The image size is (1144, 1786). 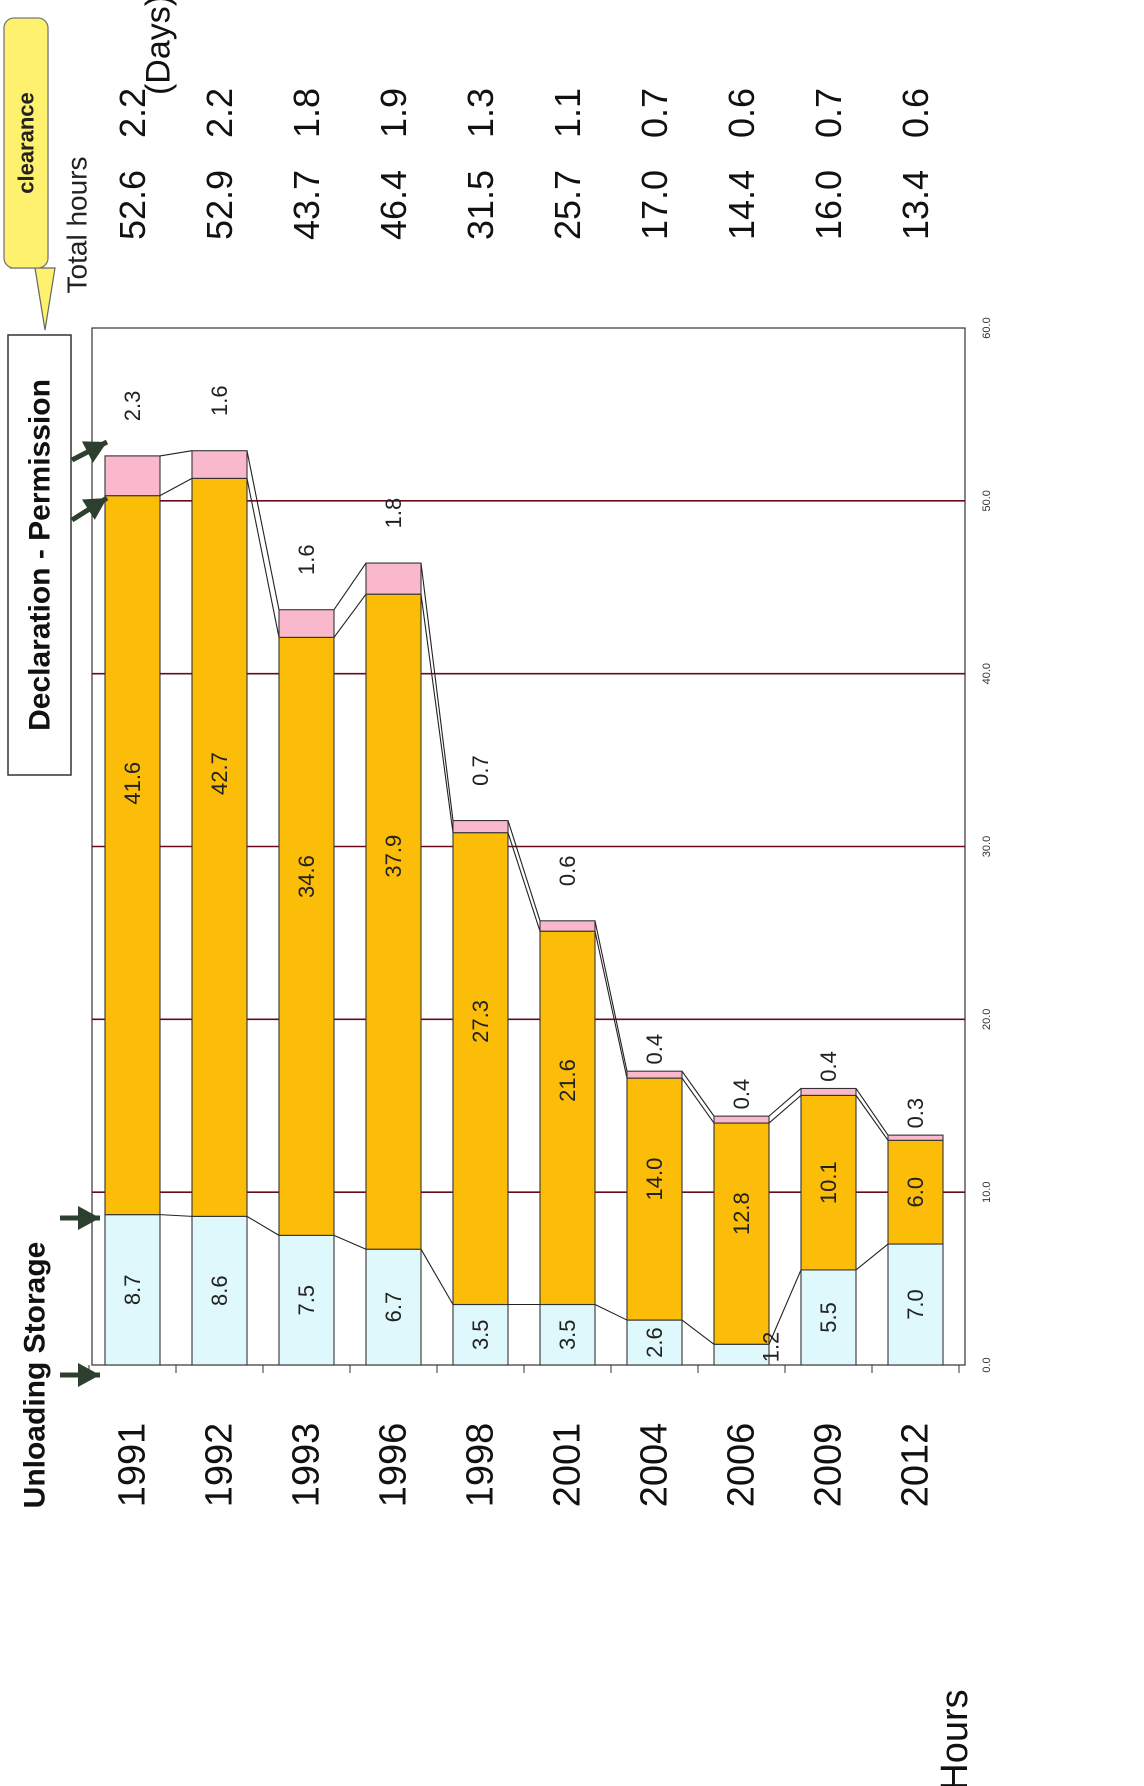 I want to click on unloading-storage-label: Unloading Storage, so click(x=35, y=1375).